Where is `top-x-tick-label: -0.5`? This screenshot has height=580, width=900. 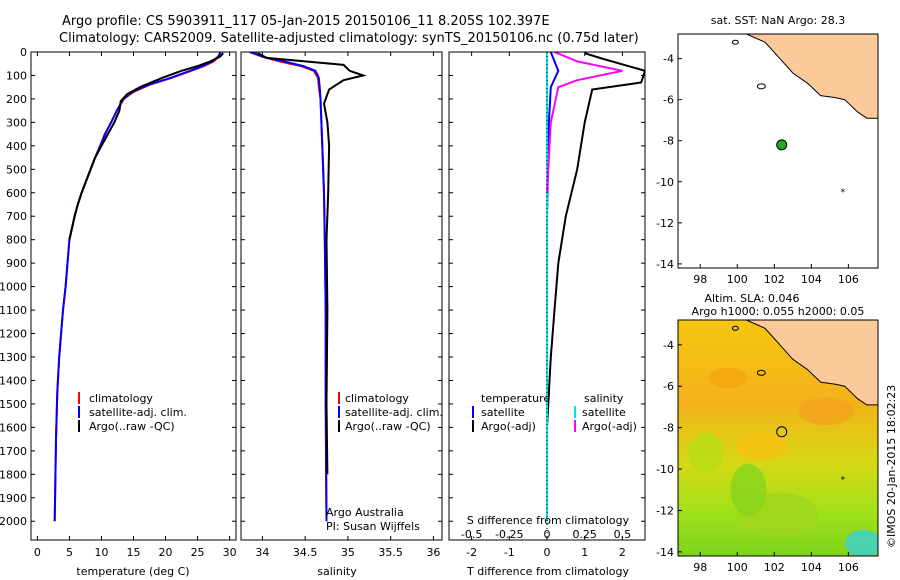
top-x-tick-label: -0.5 is located at coordinates (471, 534).